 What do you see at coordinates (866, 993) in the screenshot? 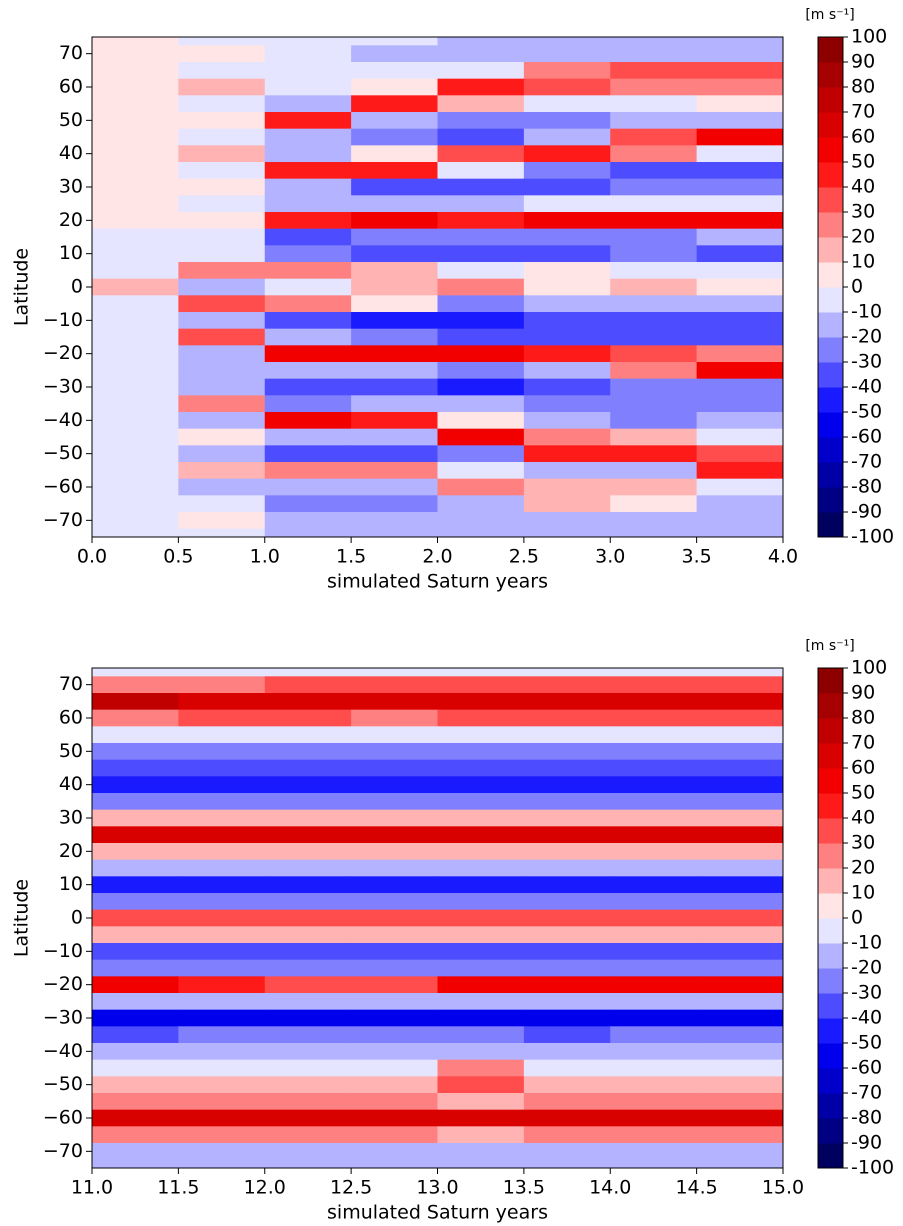
I see `colorbar-tick-label: -30` at bounding box center [866, 993].